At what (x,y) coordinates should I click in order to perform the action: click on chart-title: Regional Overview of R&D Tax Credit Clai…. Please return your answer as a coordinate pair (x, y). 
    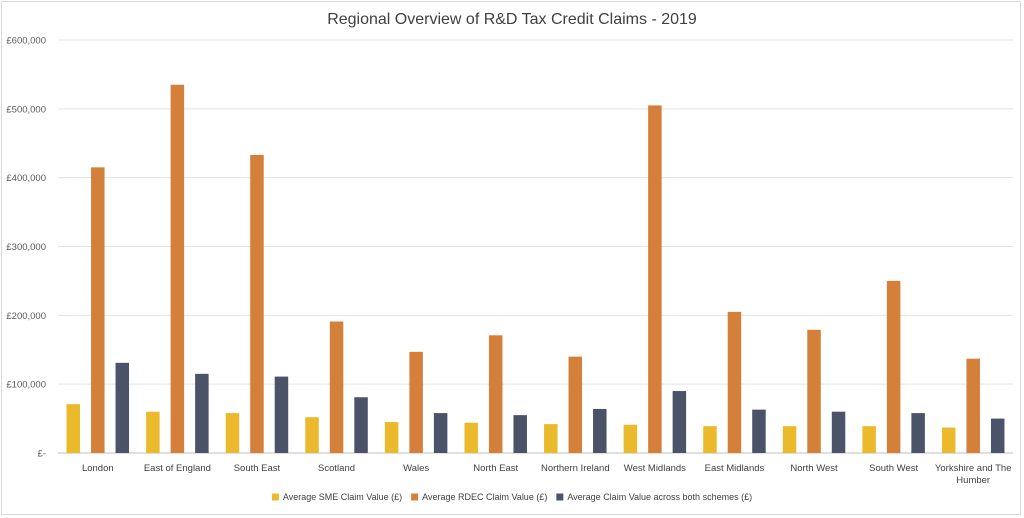
    Looking at the image, I should click on (512, 19).